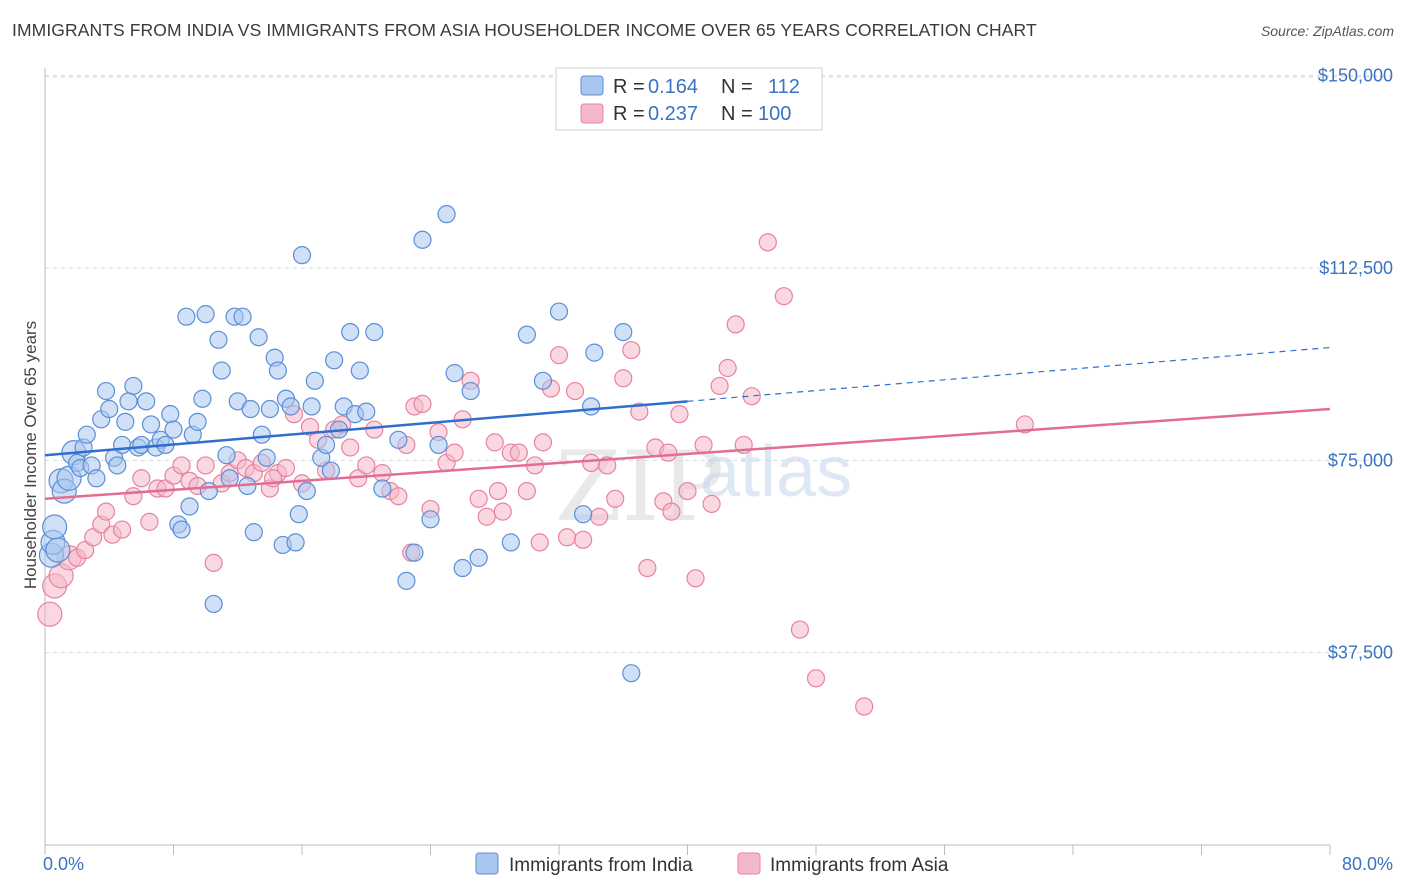 Image resolution: width=1406 pixels, height=892 pixels. What do you see at coordinates (859, 865) in the screenshot?
I see `bottom-legend-label-asia: Immigrants from Asia` at bounding box center [859, 865].